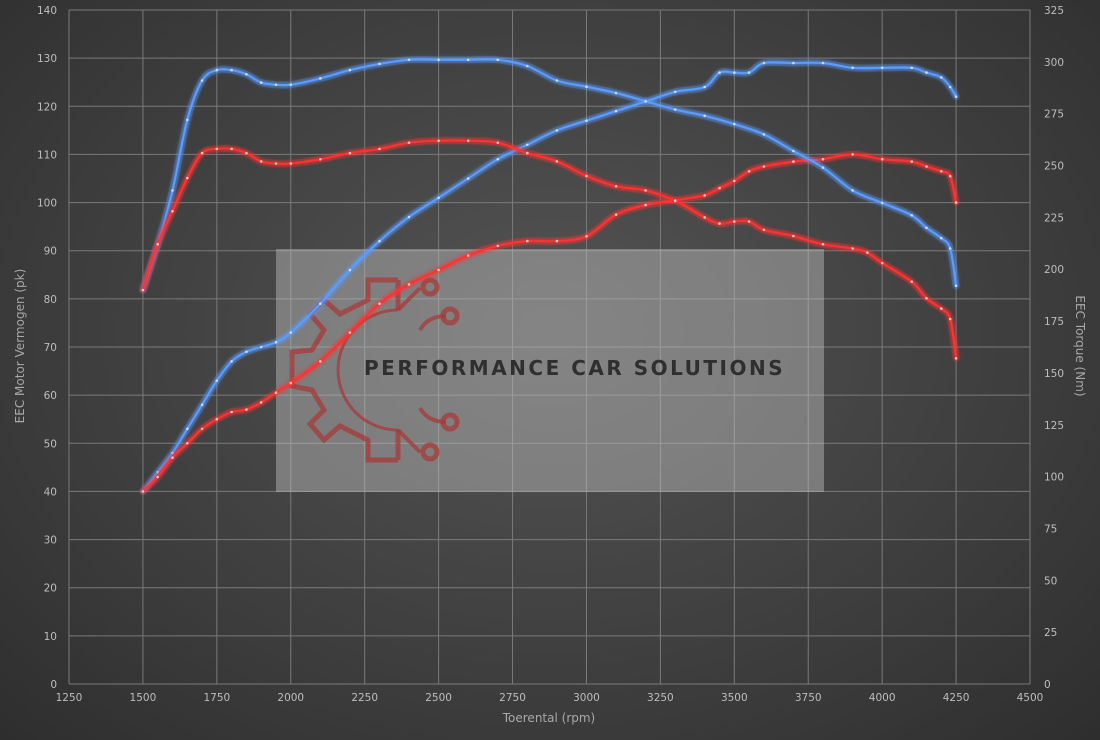 The image size is (1100, 740). Describe the element at coordinates (1050, 529) in the screenshot. I see `right-tick-label: 75` at that location.